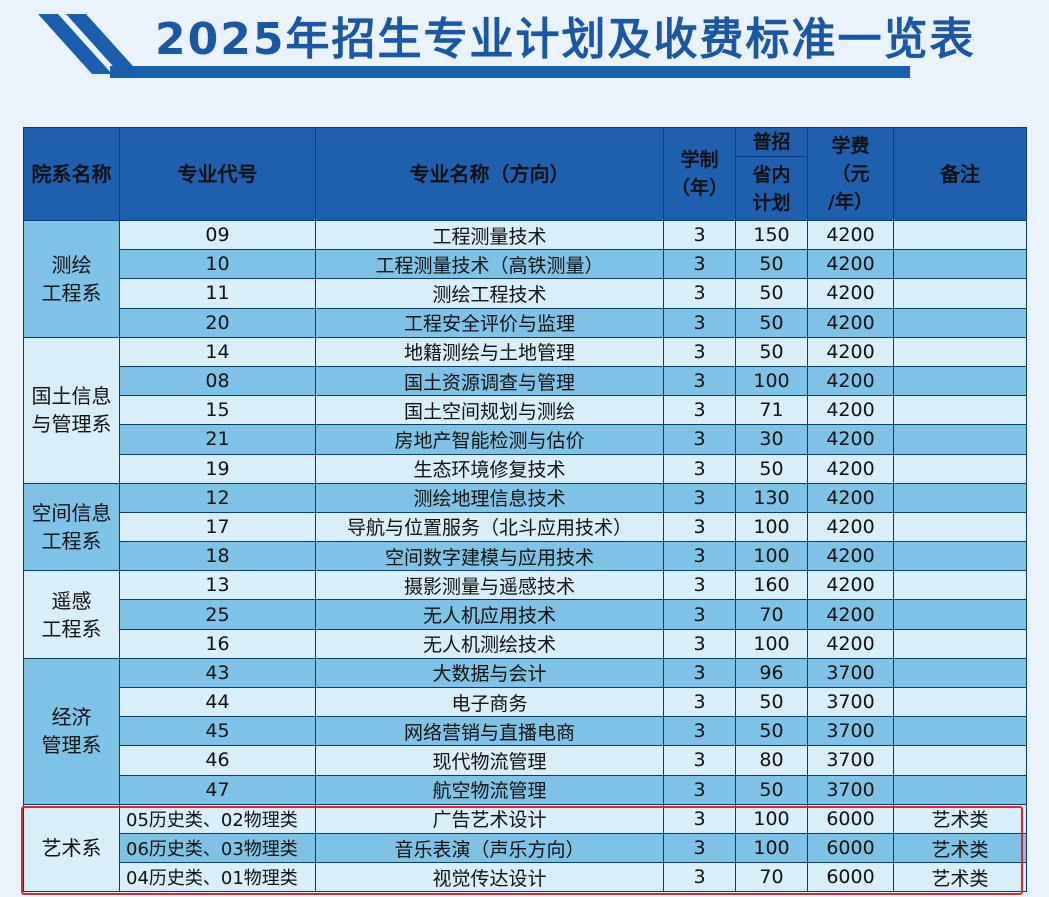  What do you see at coordinates (71, 512) in the screenshot?
I see `dept-name-line1: 空间信息` at bounding box center [71, 512].